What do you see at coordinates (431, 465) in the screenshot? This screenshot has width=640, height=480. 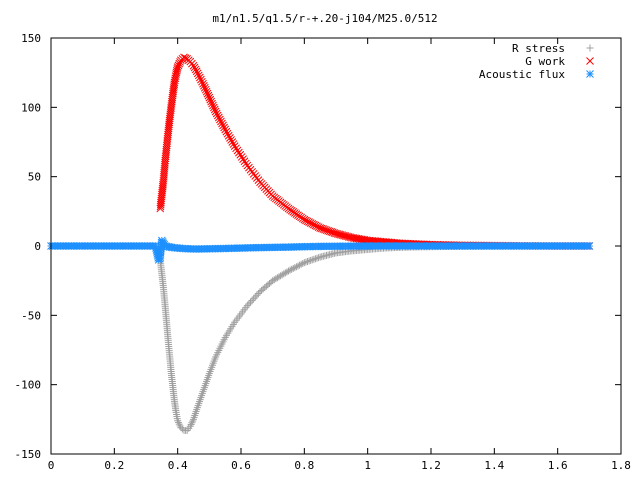 I see `x-tick-label: 1.2` at bounding box center [431, 465].